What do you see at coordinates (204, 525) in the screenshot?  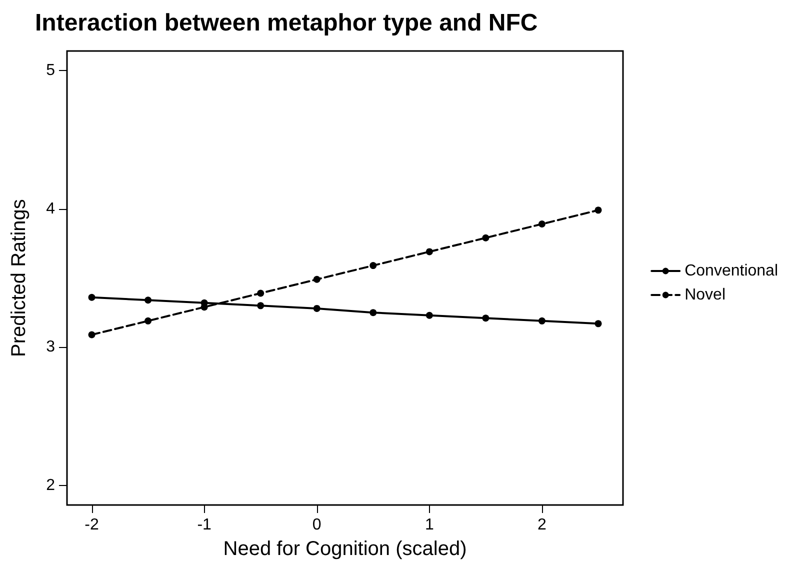 I see `x-tick-label: -1` at bounding box center [204, 525].